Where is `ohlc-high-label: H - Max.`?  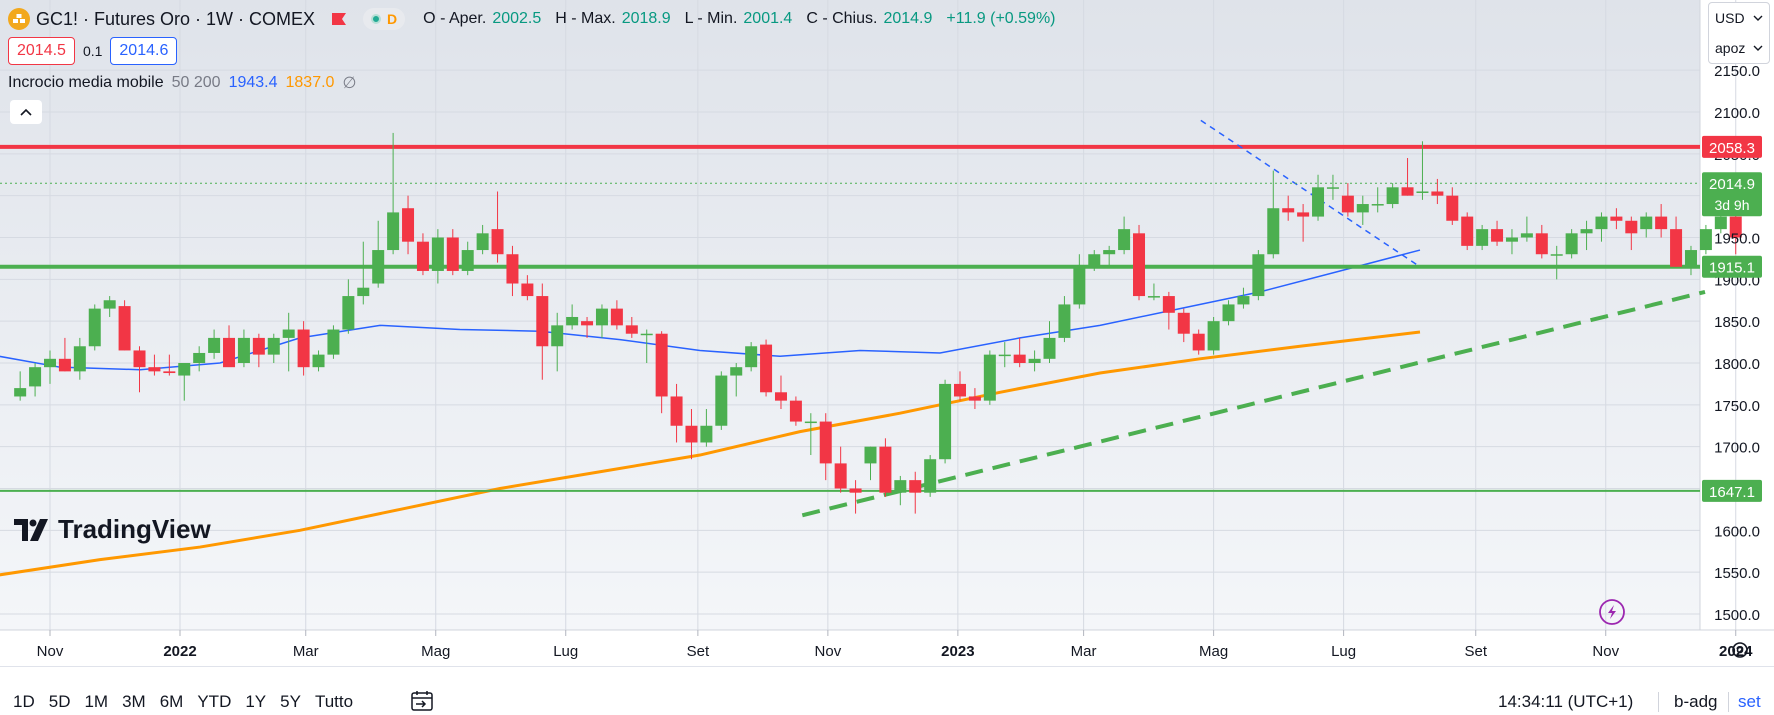 ohlc-high-label: H - Max. is located at coordinates (585, 18).